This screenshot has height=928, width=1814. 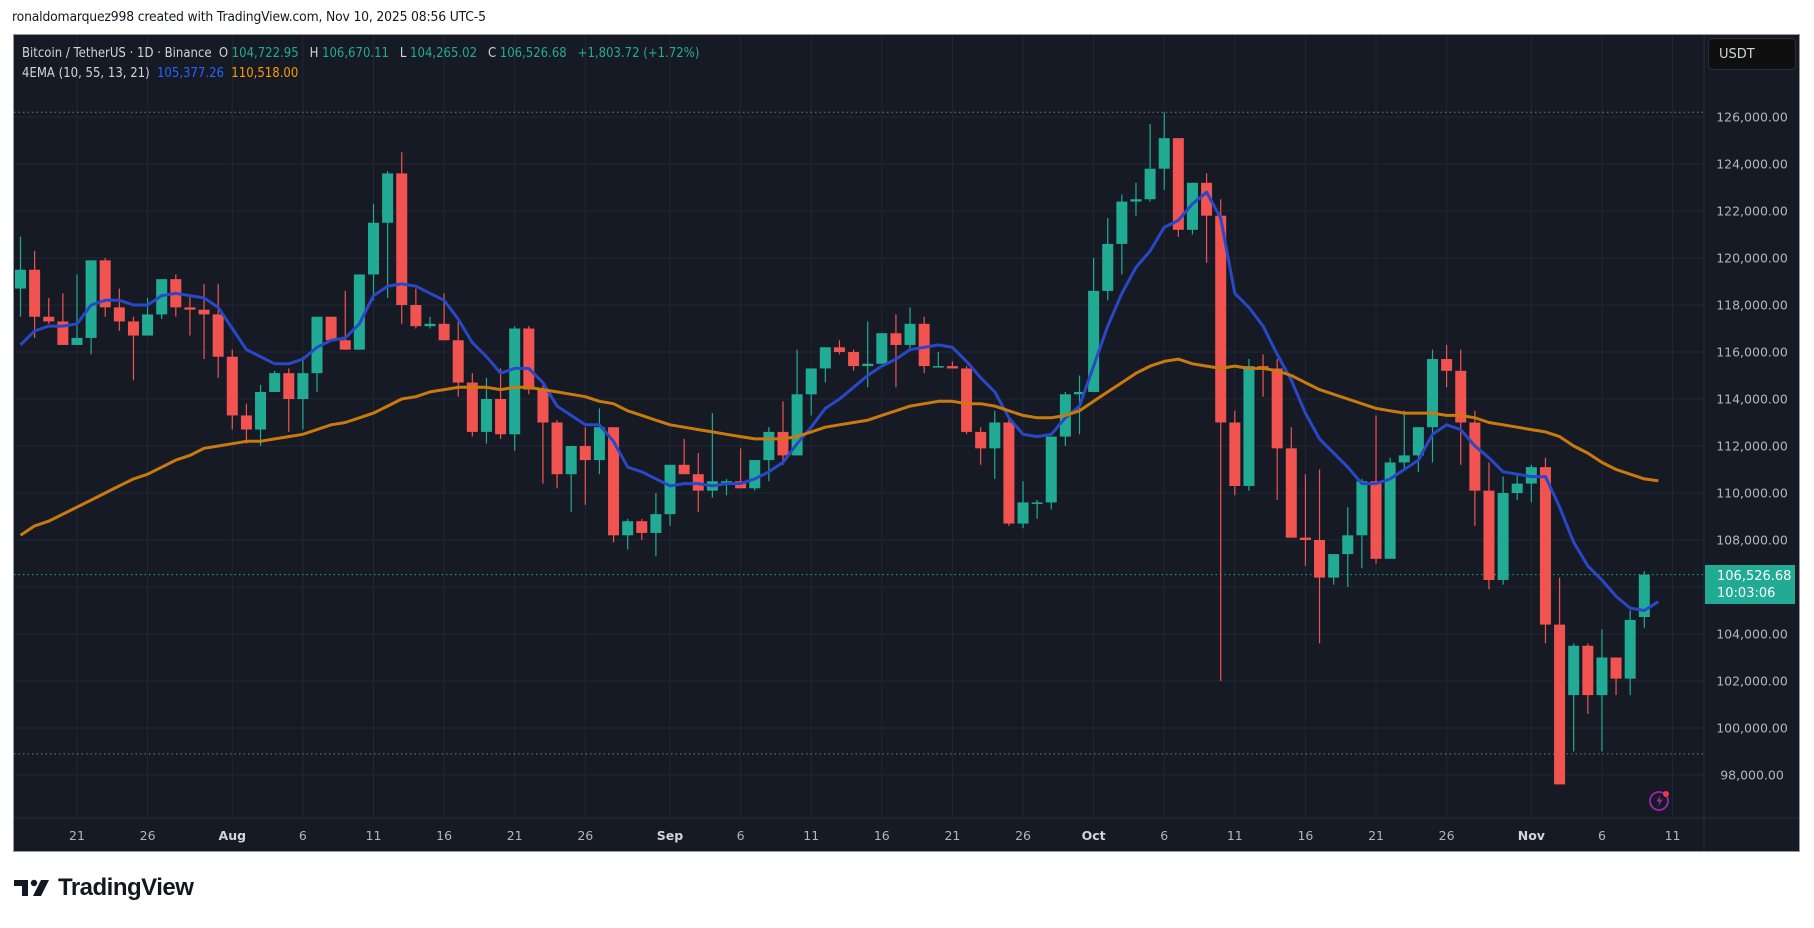 I want to click on symbol-title: Bitcoin / TetherUS · 1D · Binance, so click(x=117, y=53).